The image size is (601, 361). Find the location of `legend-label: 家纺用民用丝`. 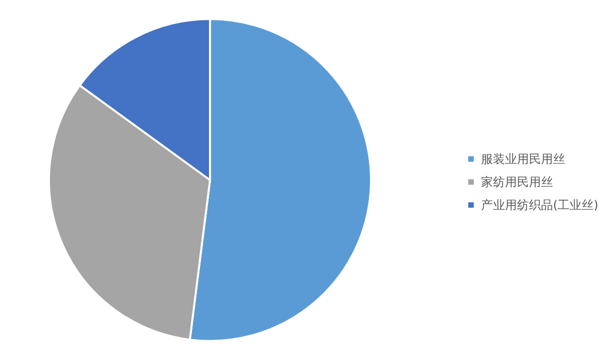

legend-label: 家纺用民用丝 is located at coordinates (517, 182).